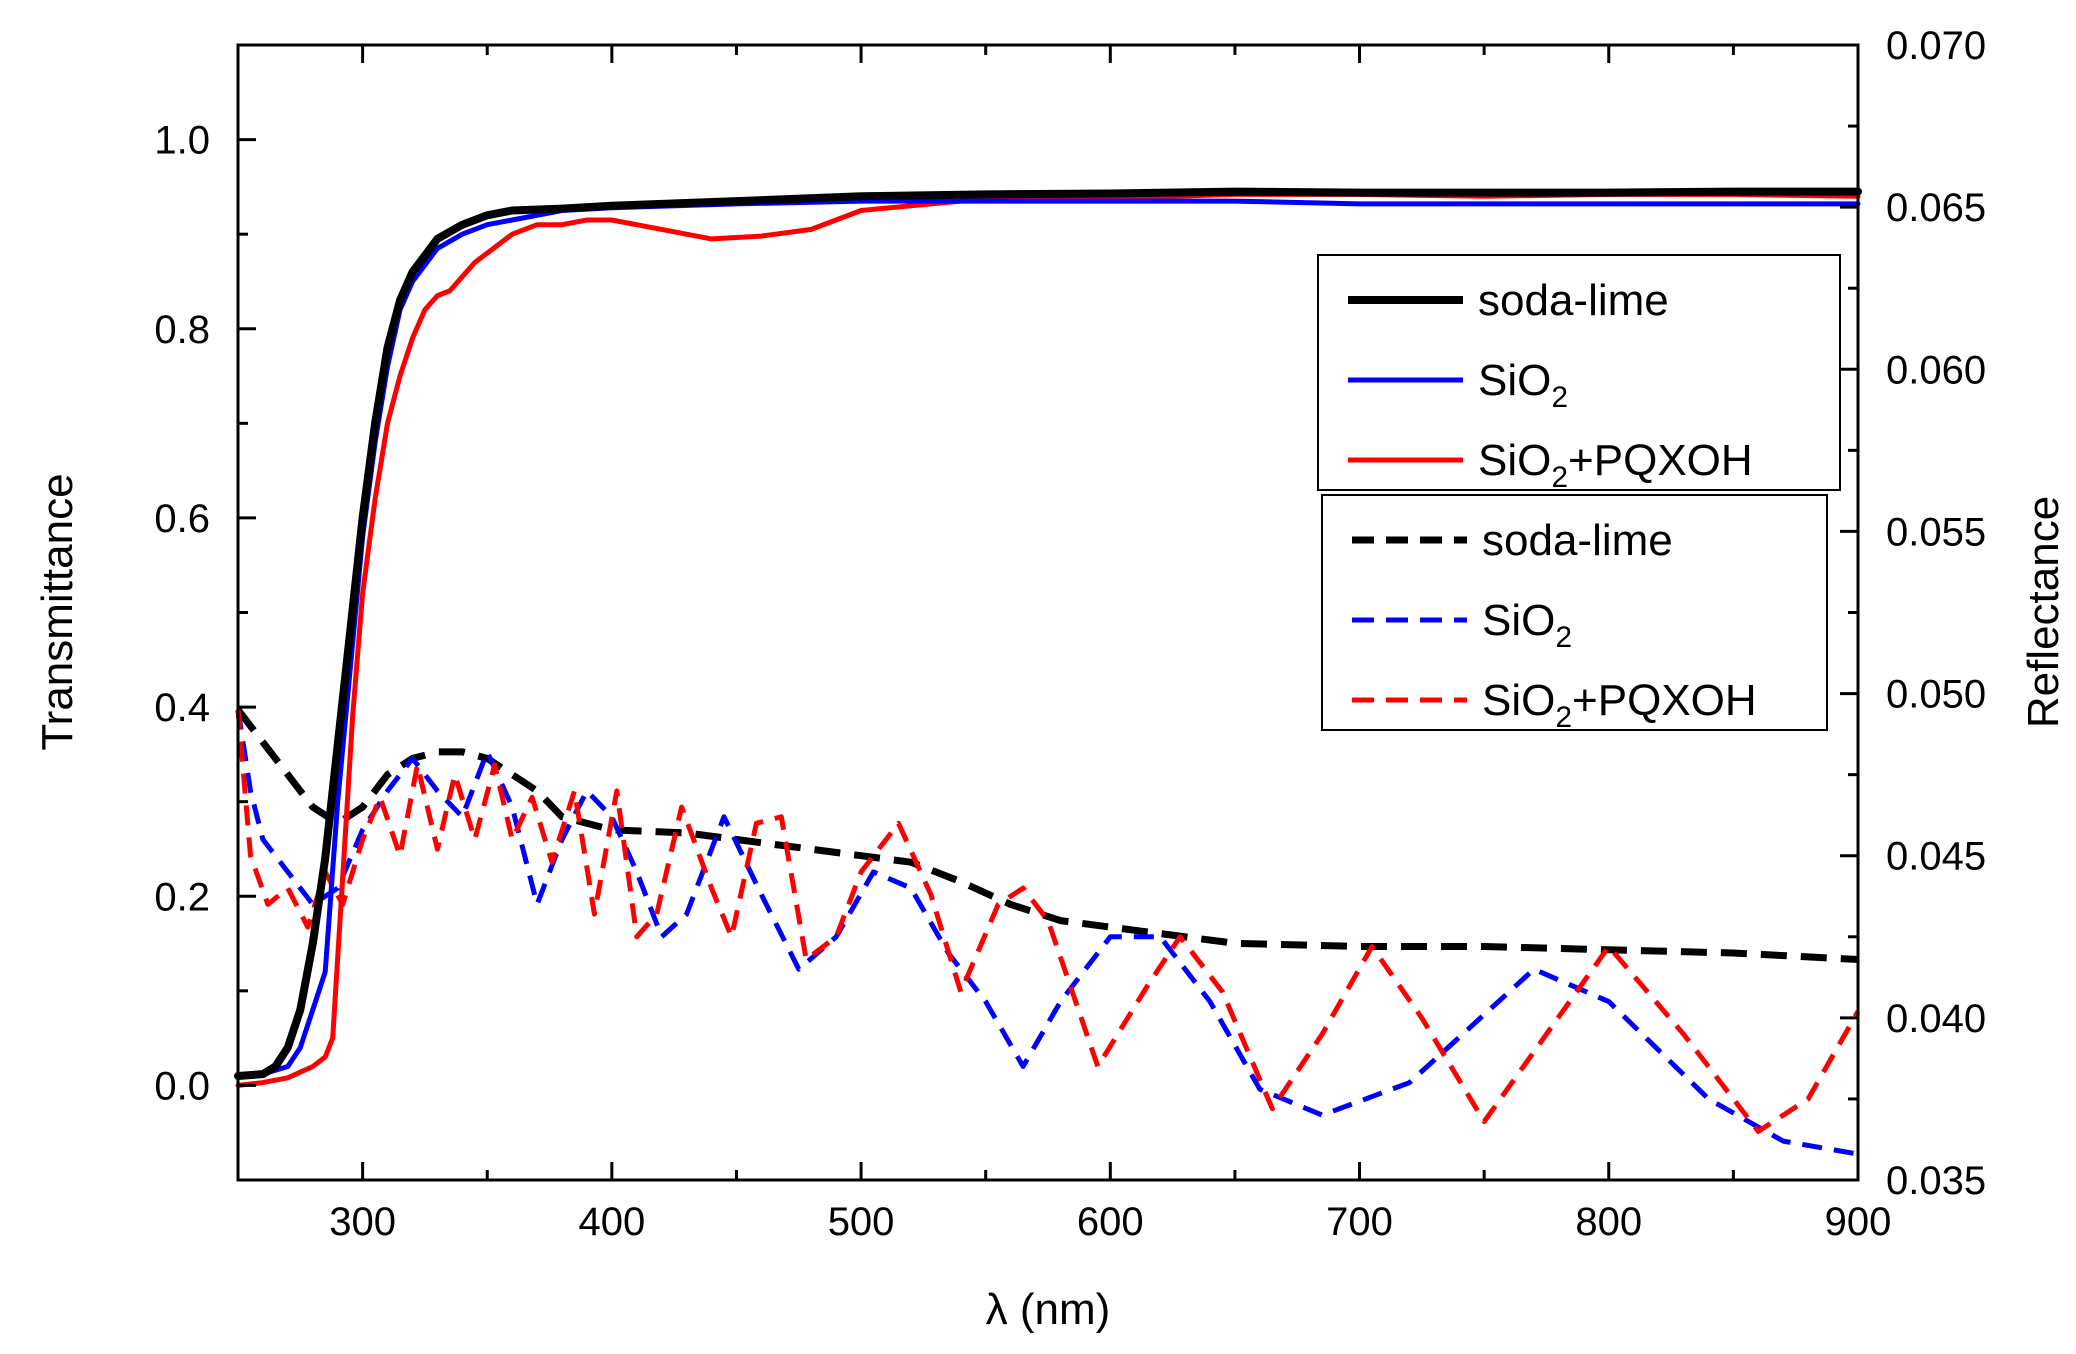  I want to click on y-tick-label-left: 0.6, so click(182, 519).